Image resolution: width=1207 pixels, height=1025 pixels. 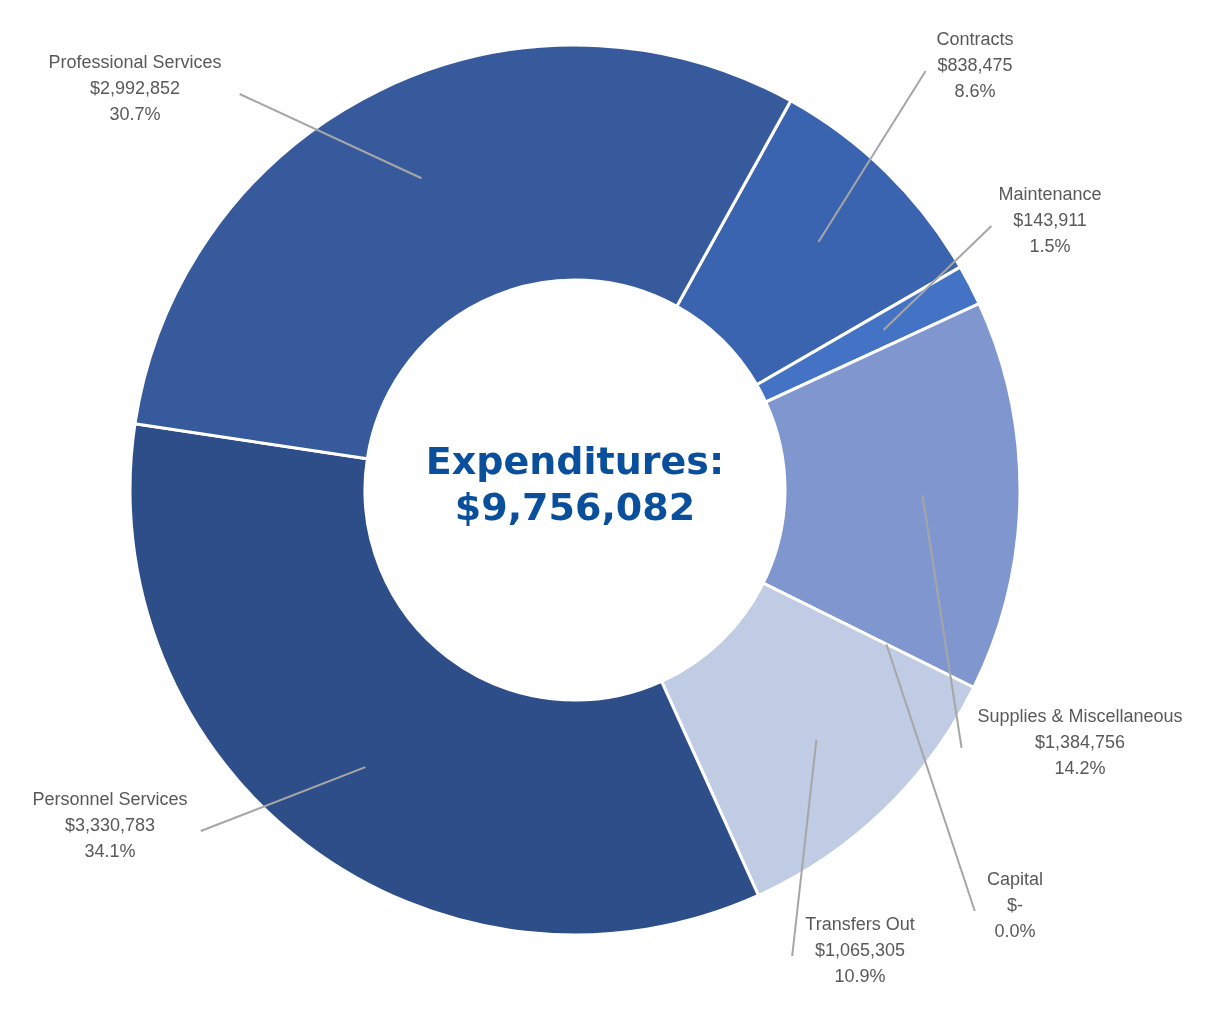 What do you see at coordinates (1050, 194) in the screenshot?
I see `slice-label: Maintenance` at bounding box center [1050, 194].